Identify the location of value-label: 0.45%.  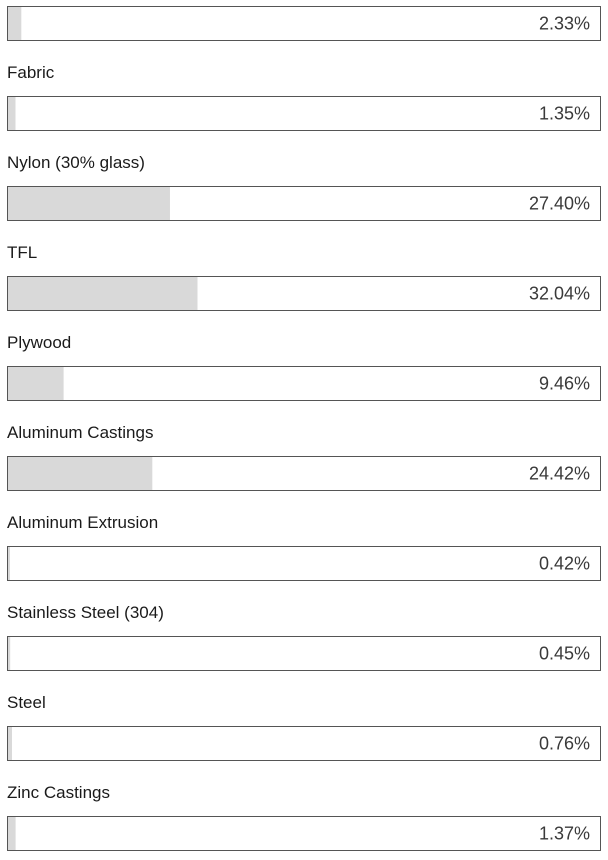
(564, 653).